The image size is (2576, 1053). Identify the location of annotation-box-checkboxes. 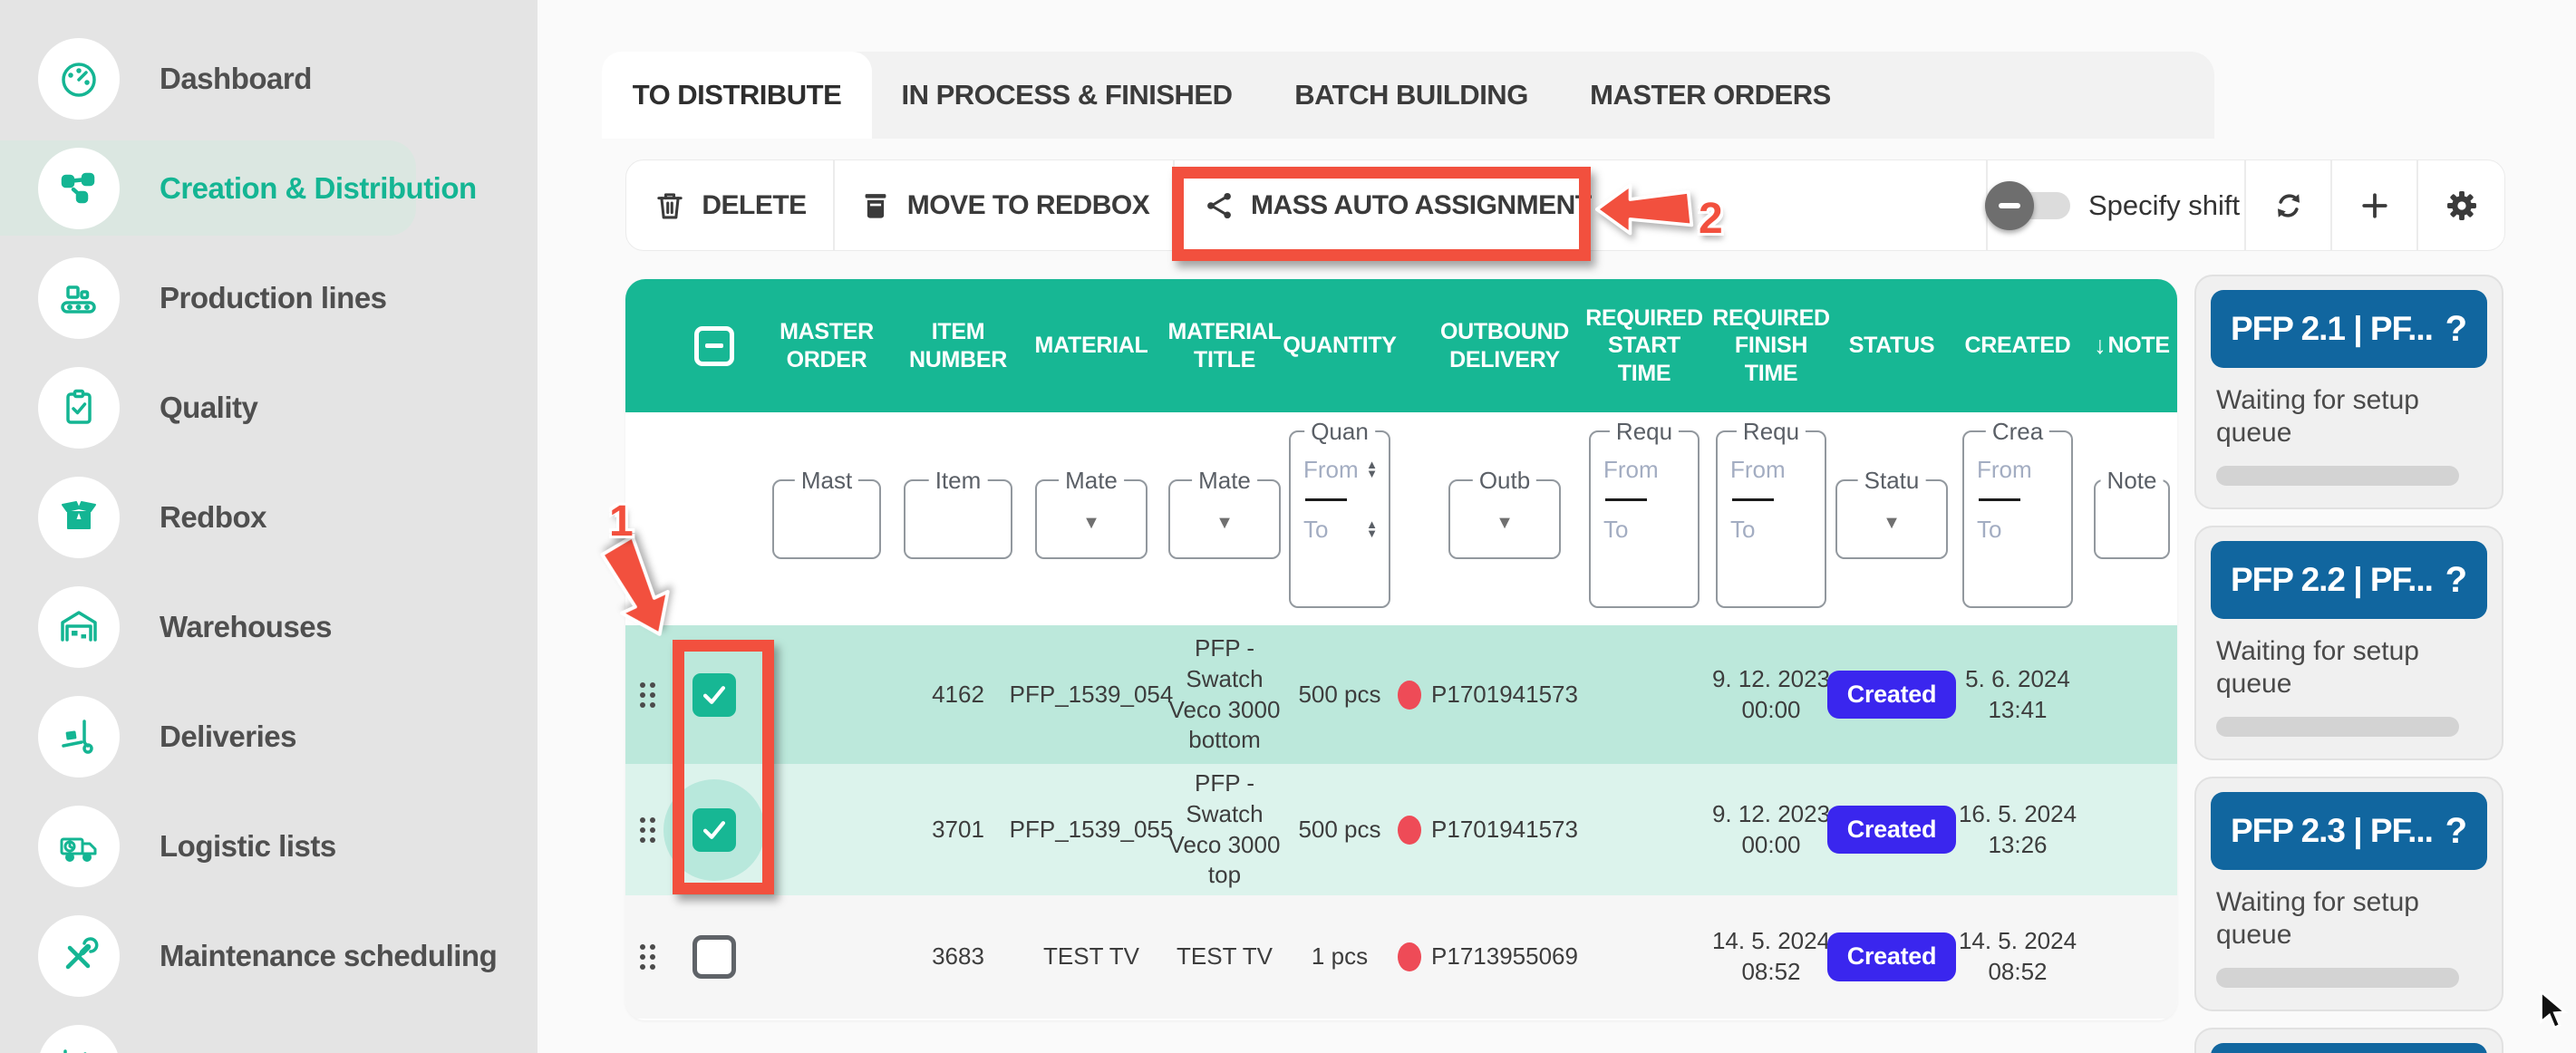
(723, 767).